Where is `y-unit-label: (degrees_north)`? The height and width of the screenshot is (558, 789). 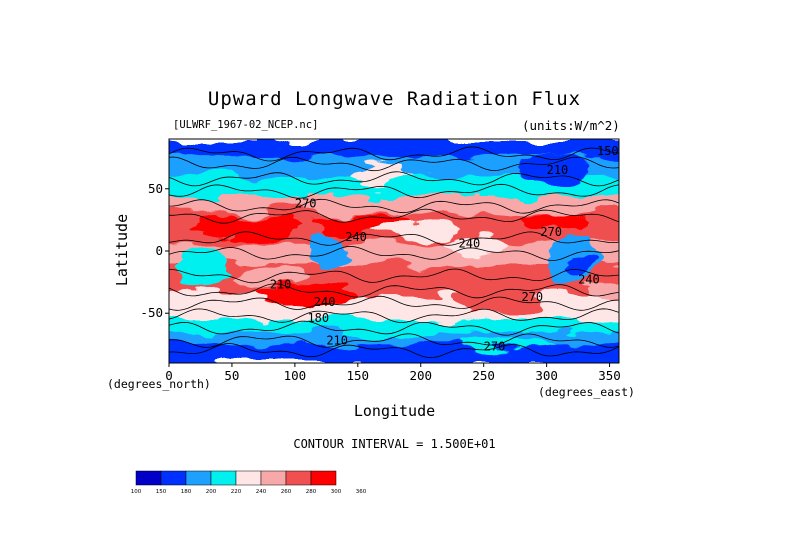 y-unit-label: (degrees_north) is located at coordinates (159, 384).